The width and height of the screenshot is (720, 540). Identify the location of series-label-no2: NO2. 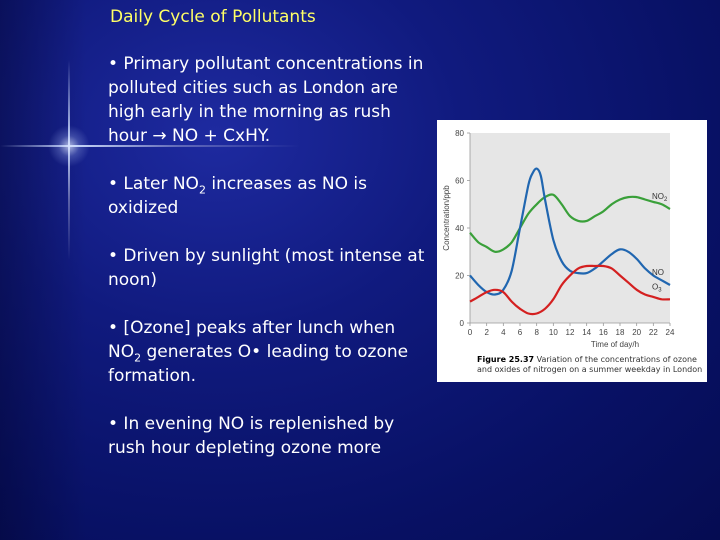
(660, 197).